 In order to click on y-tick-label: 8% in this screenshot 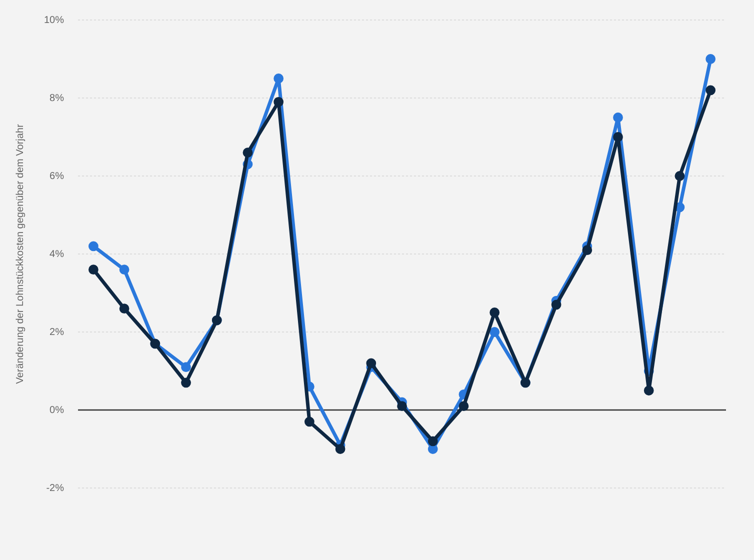, I will do `click(57, 98)`.